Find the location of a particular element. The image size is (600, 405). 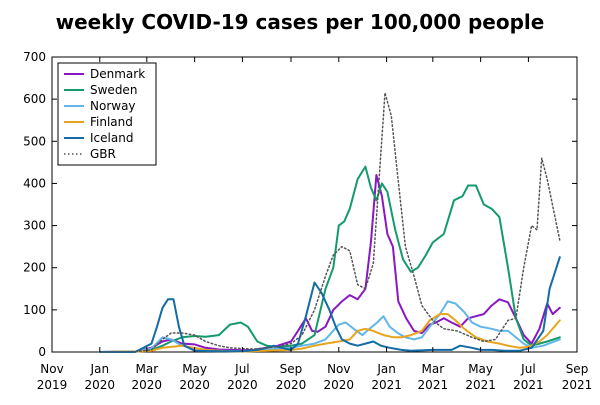

y-tick-label: 500 is located at coordinates (34, 141).